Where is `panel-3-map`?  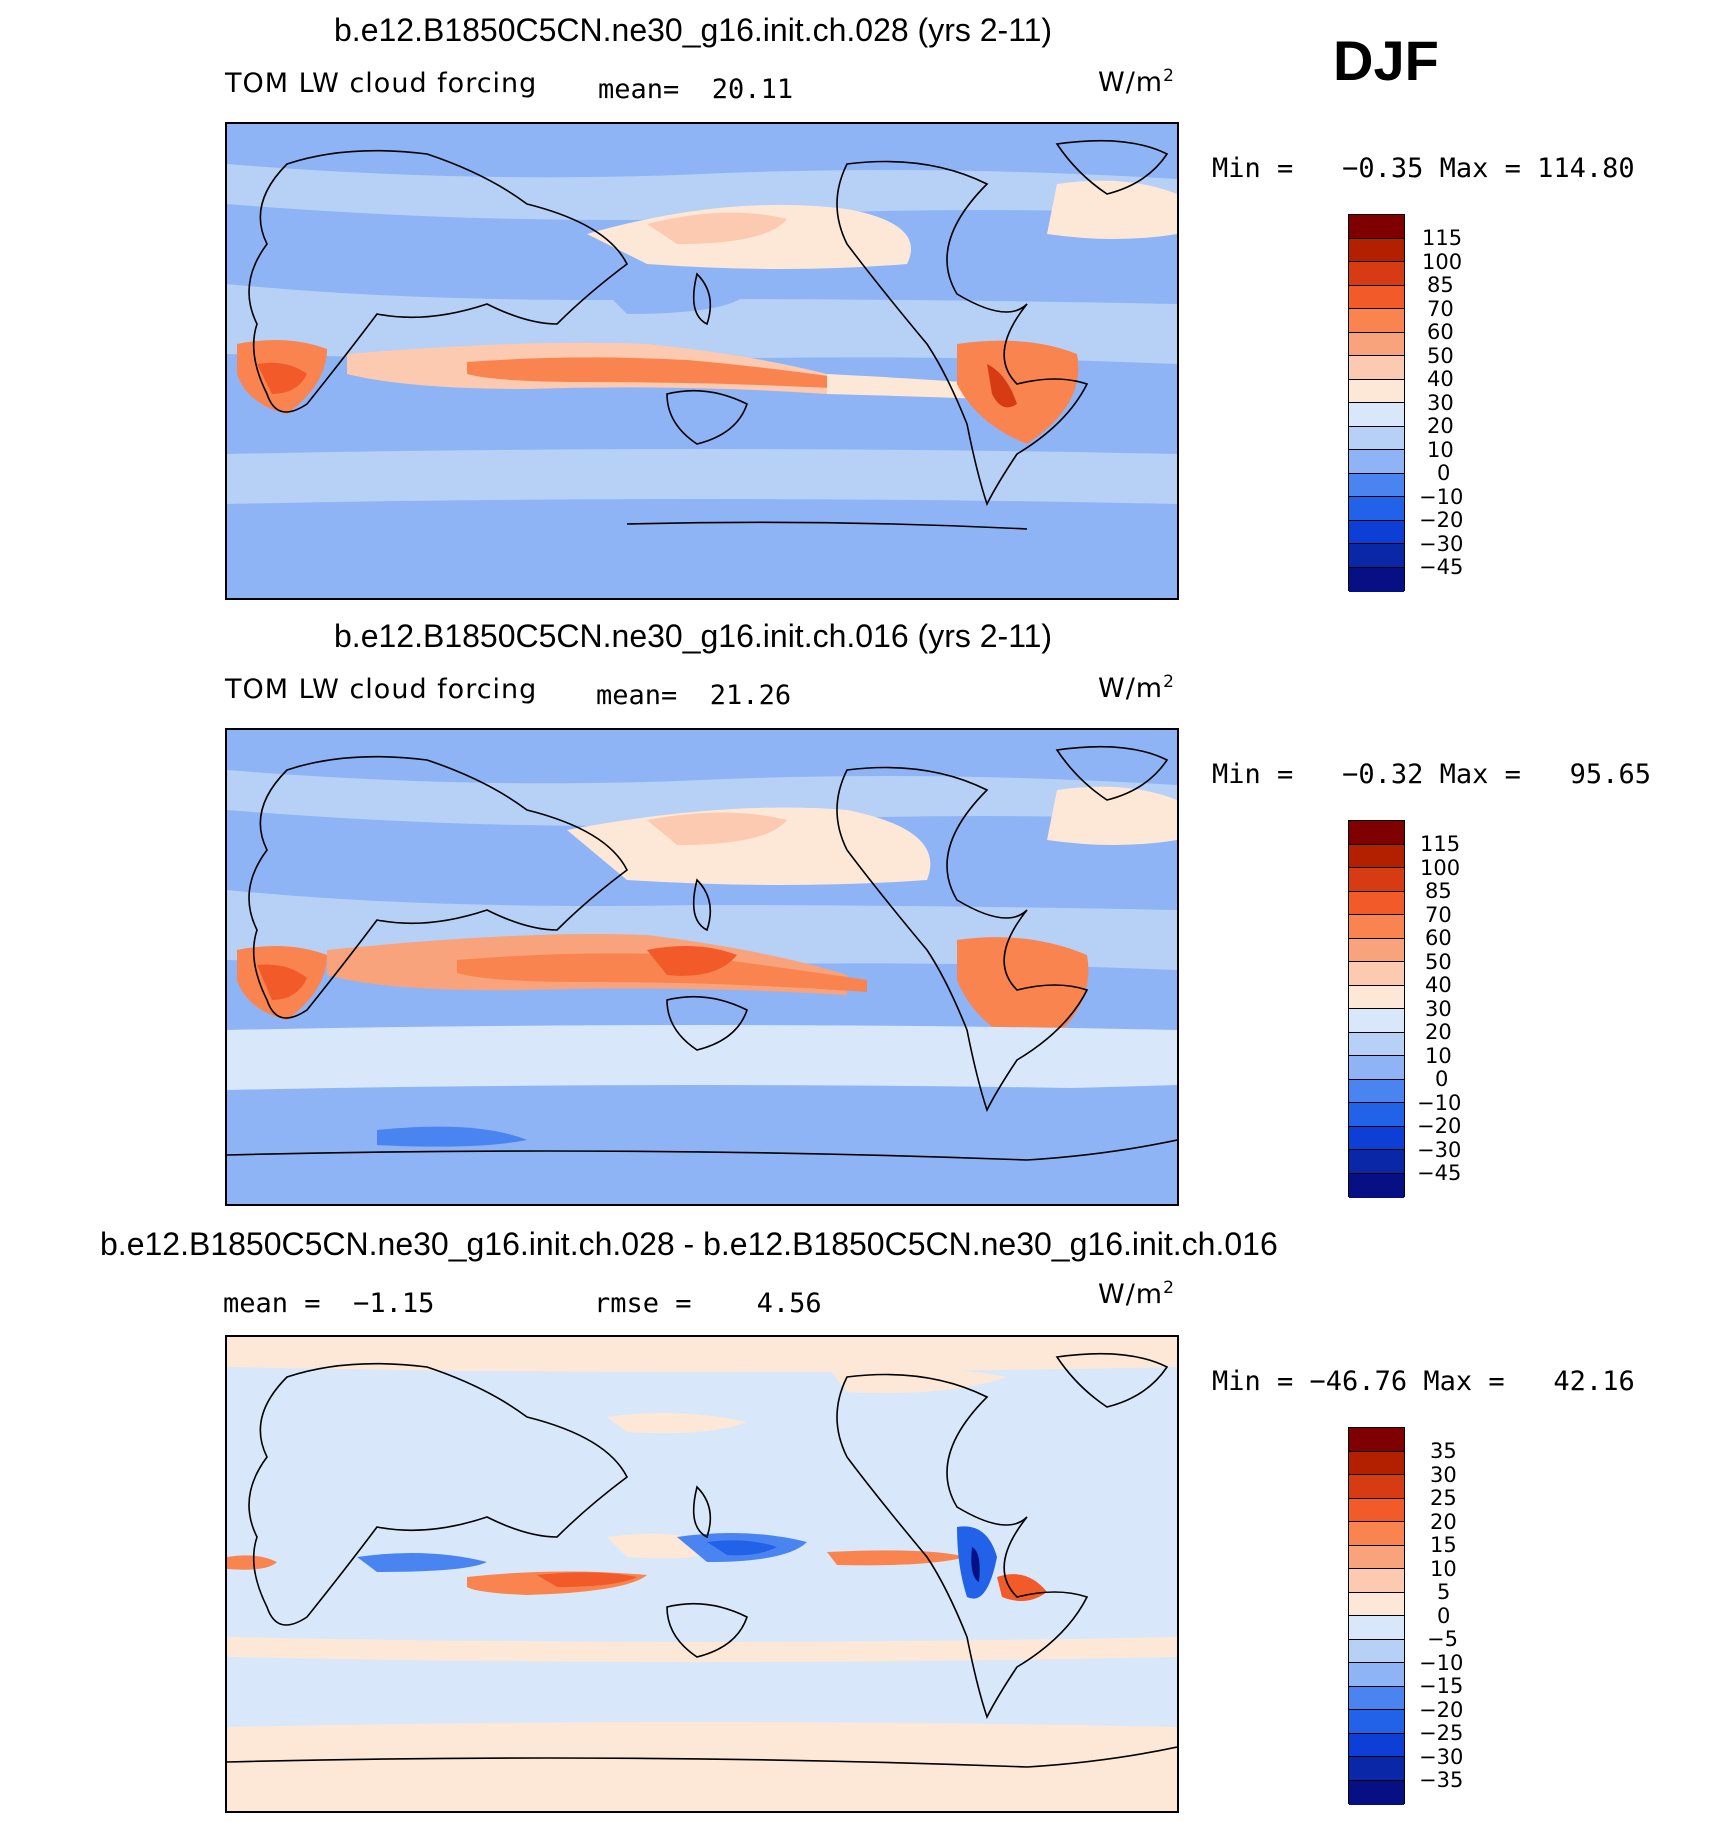 panel-3-map is located at coordinates (702, 1574).